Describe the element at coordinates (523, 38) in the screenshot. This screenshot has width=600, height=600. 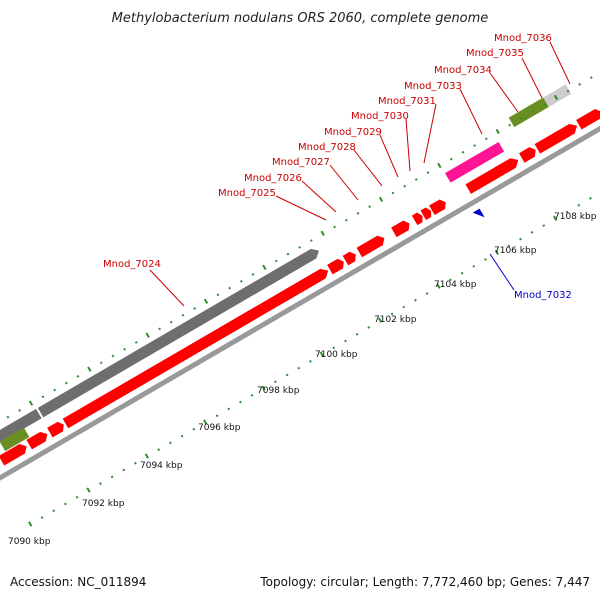
I see `gene-label: Mnod_7036` at that location.